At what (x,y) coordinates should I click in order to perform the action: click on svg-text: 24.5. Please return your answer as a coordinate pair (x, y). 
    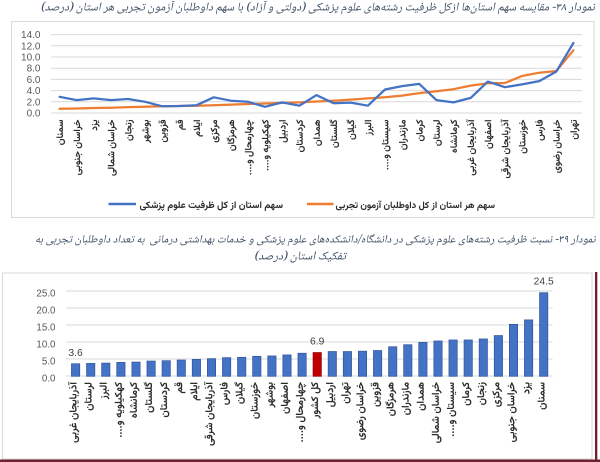
    Looking at the image, I should click on (544, 282).